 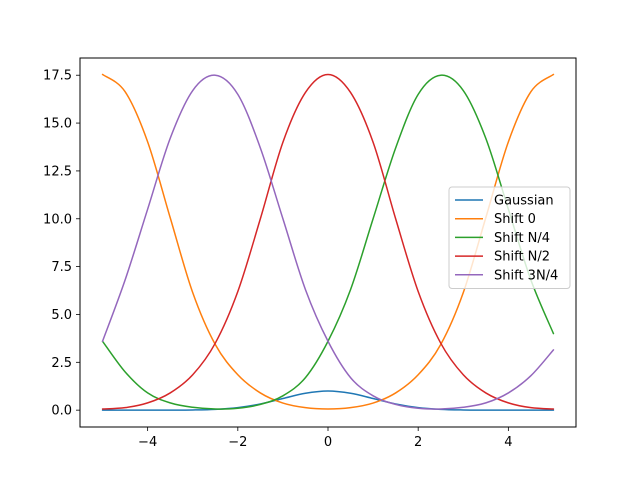 I want to click on x-tick-label: 4, so click(x=508, y=442).